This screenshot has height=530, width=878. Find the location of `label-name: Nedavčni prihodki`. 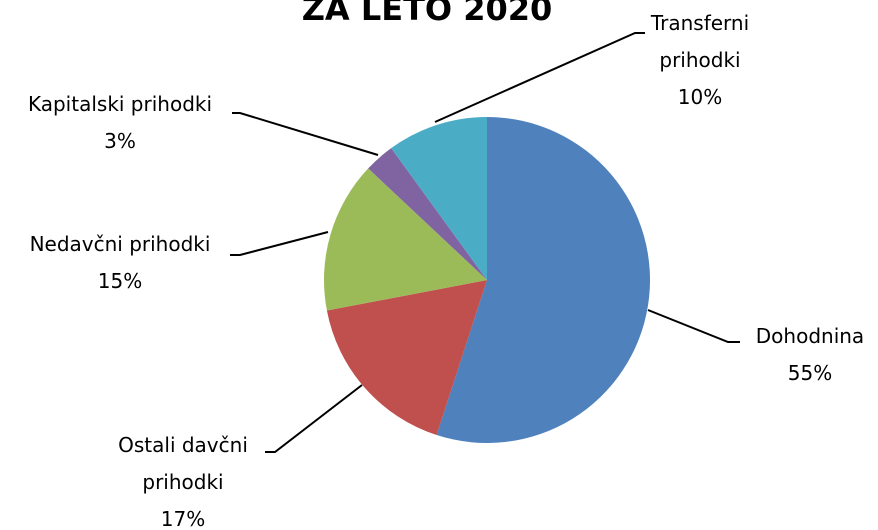

label-name: Nedavčni prihodki is located at coordinates (120, 244).